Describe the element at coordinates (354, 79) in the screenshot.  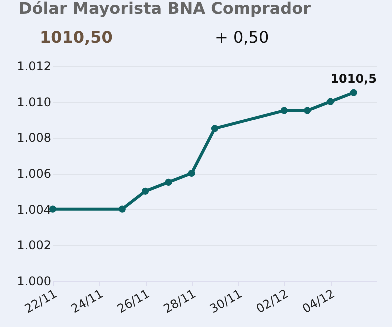
I see `data-label: 1010,5` at that location.